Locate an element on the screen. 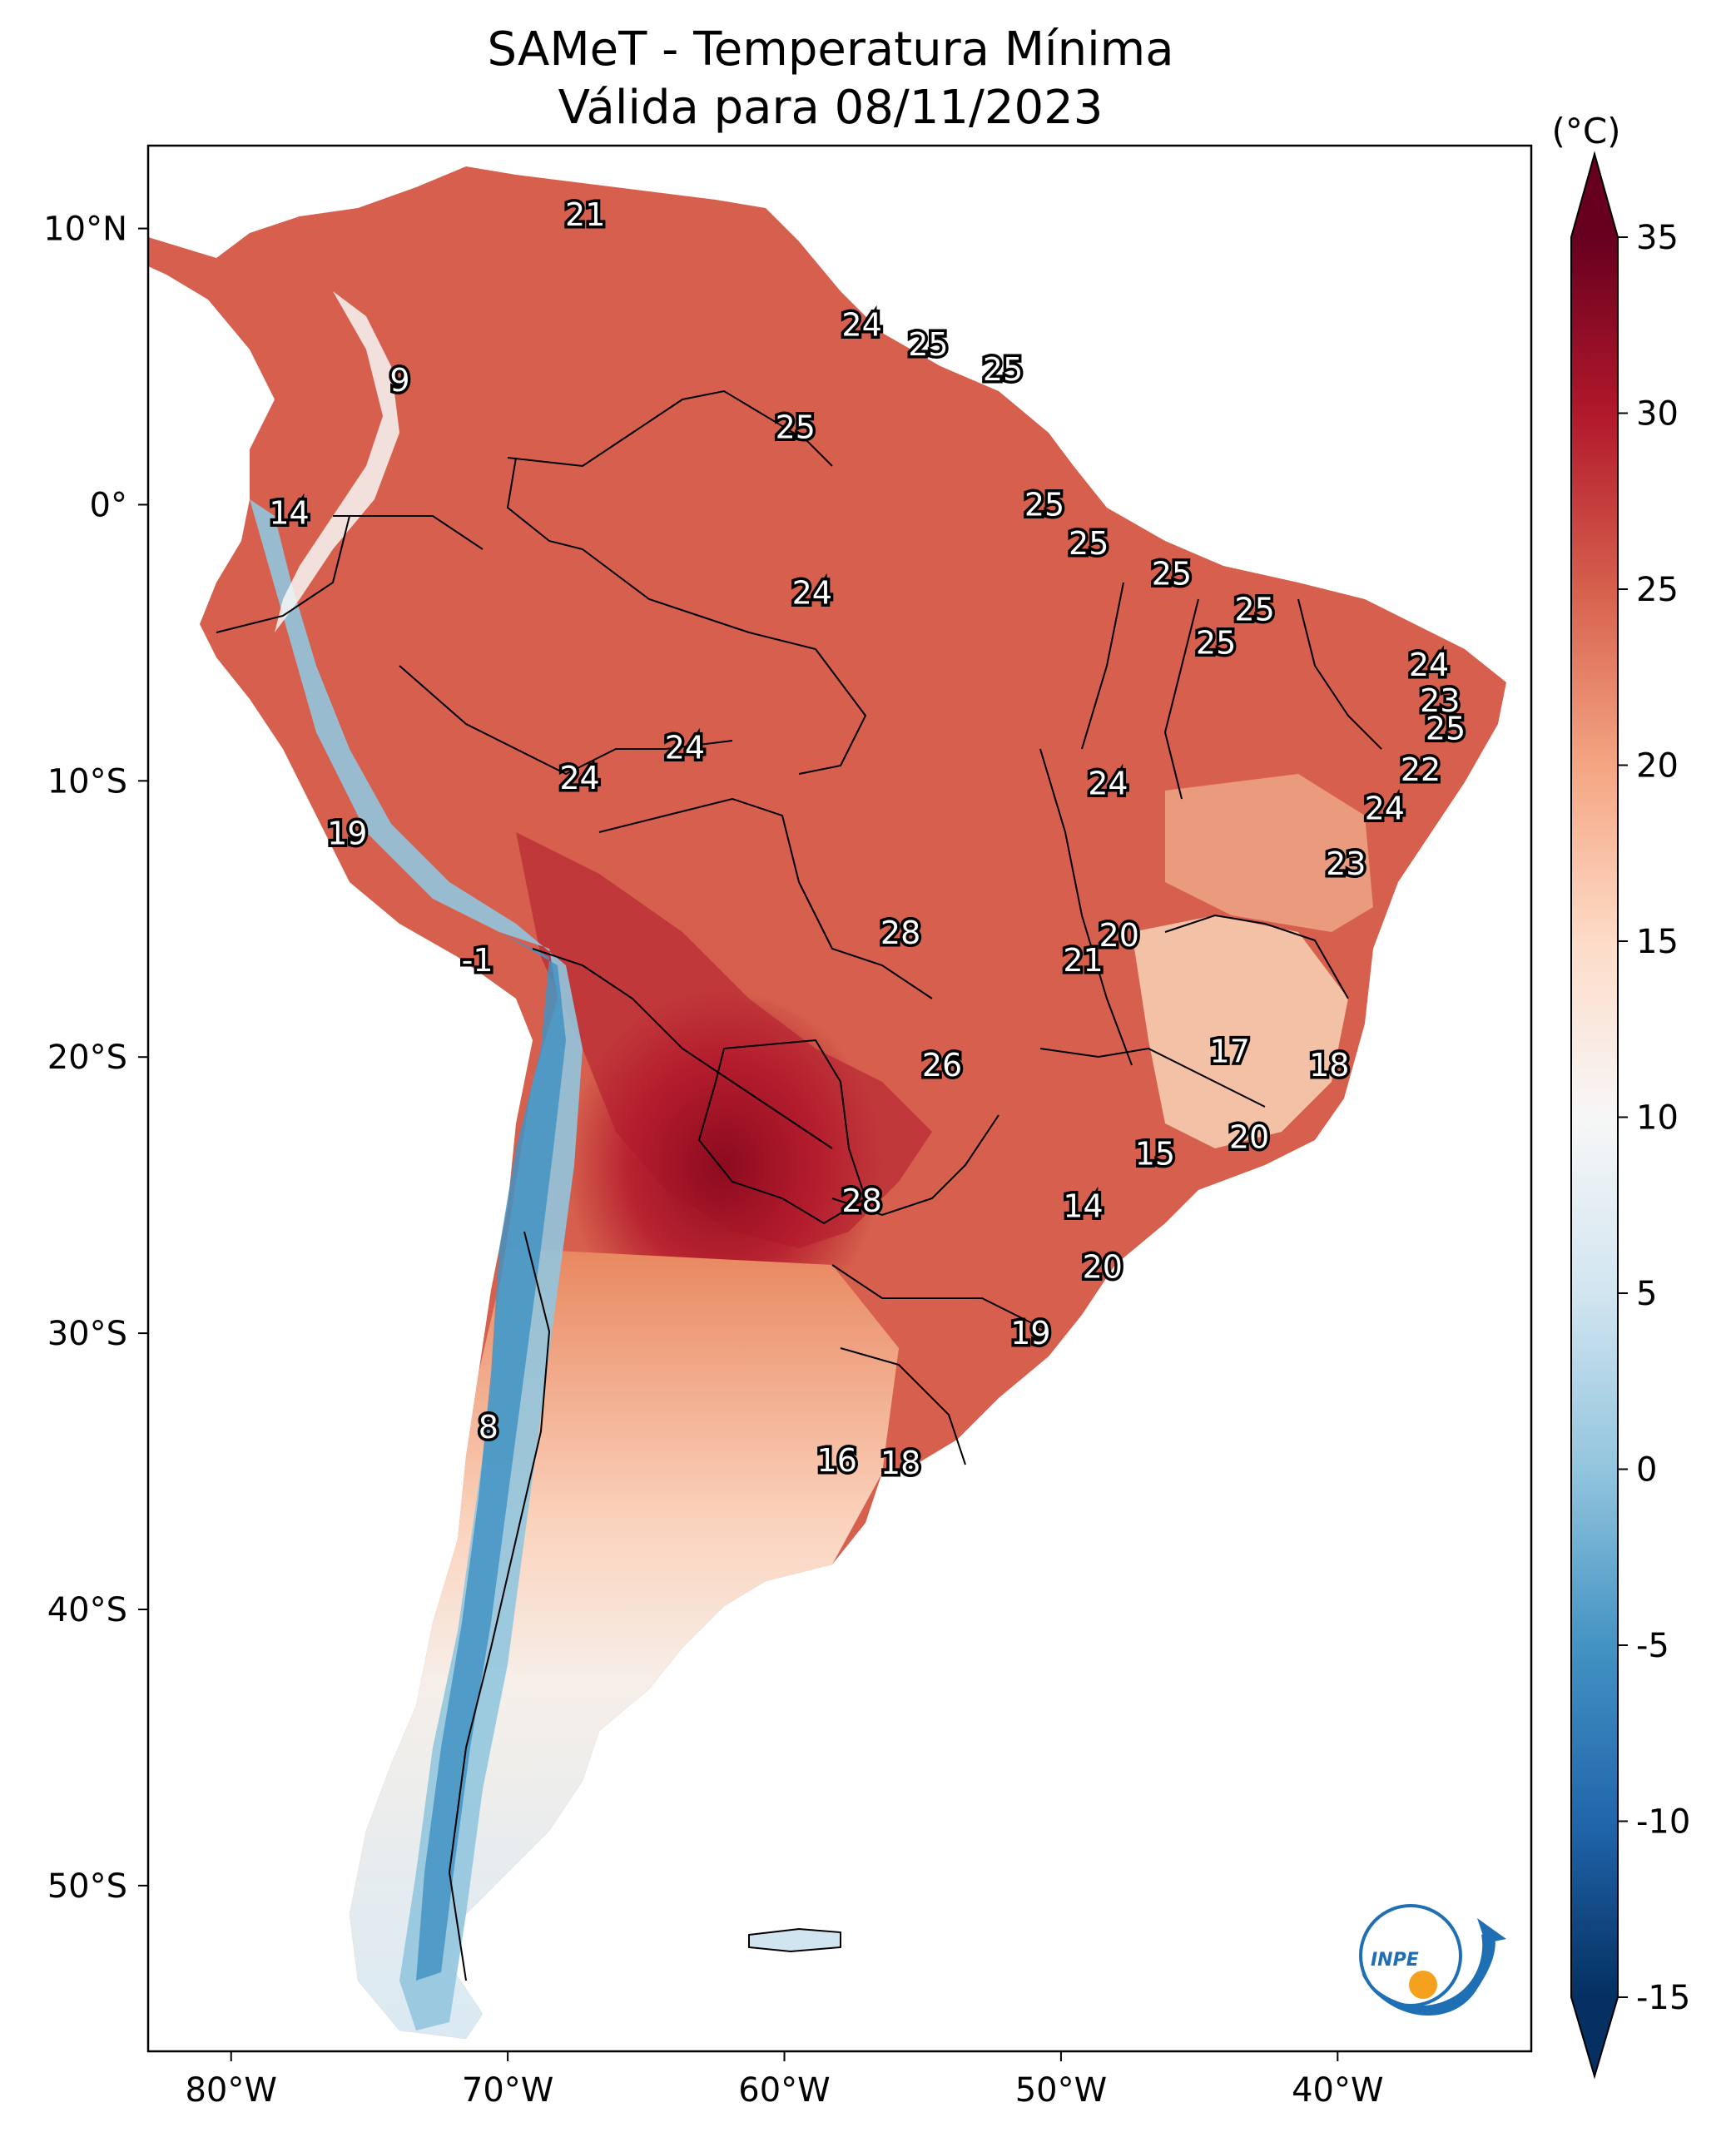  colorbar-ticks: 35 30 25 20 15 10 5 0 -5 -10 -15 is located at coordinates (1654, 1118).